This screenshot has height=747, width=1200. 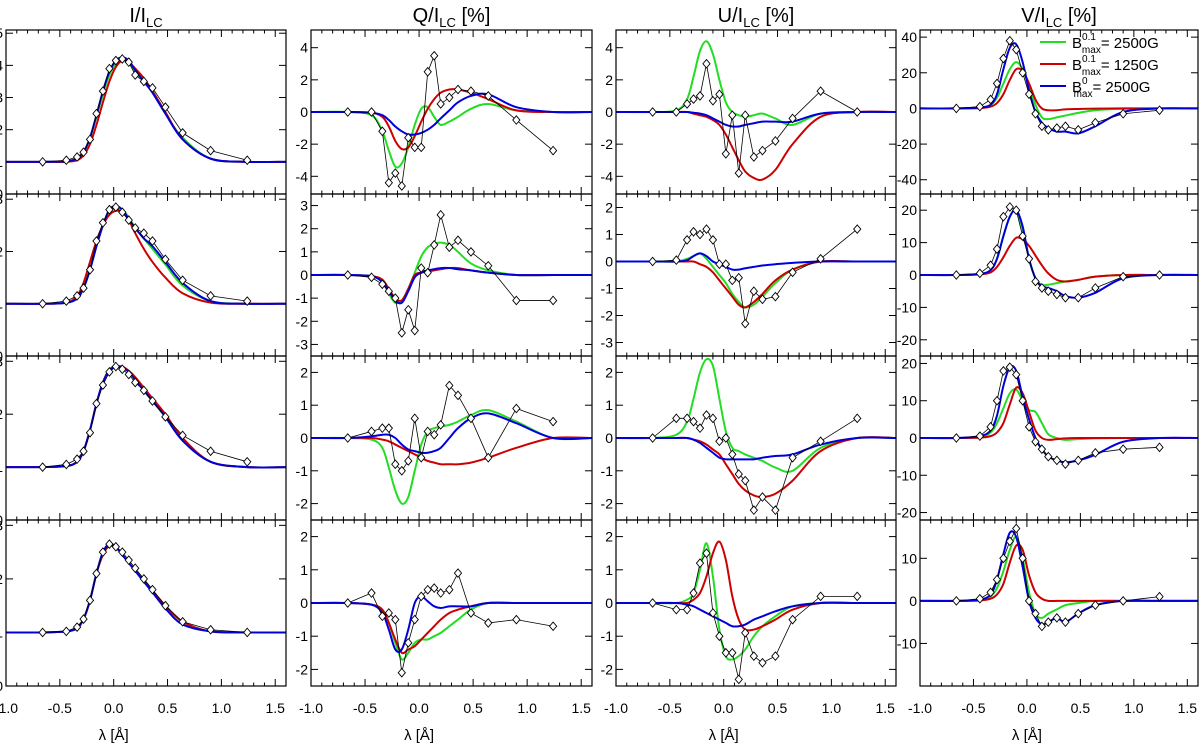 What do you see at coordinates (609, 262) in the screenshot?
I see `y-tick-label: 0` at bounding box center [609, 262].